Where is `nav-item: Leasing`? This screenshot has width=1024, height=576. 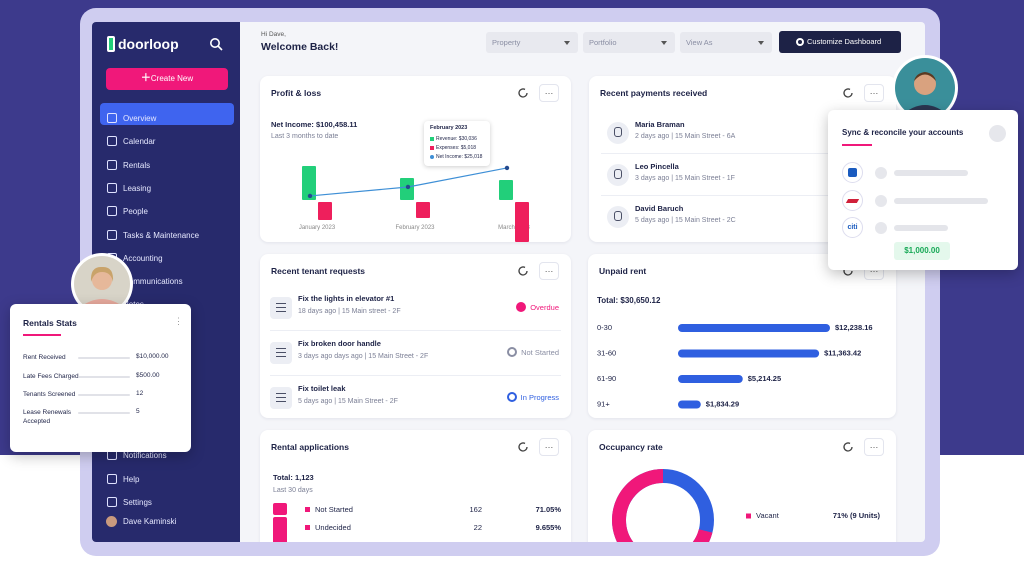
nav-item: Leasing is located at coordinates (137, 188).